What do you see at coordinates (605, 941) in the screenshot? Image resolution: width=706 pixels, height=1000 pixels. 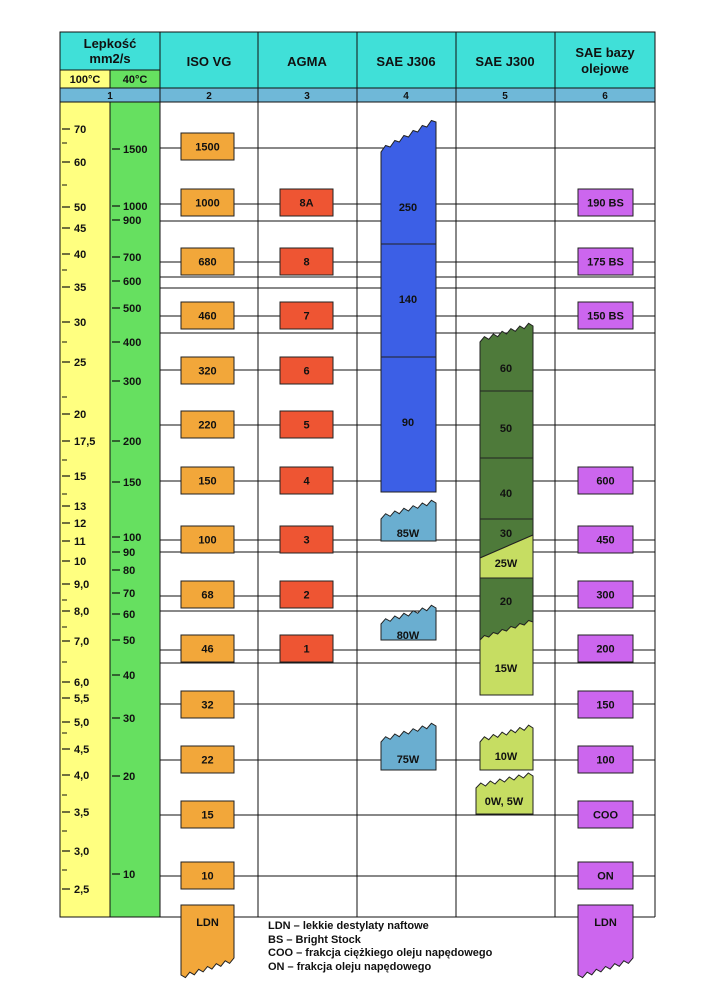 I see `base-ldn-shape` at bounding box center [605, 941].